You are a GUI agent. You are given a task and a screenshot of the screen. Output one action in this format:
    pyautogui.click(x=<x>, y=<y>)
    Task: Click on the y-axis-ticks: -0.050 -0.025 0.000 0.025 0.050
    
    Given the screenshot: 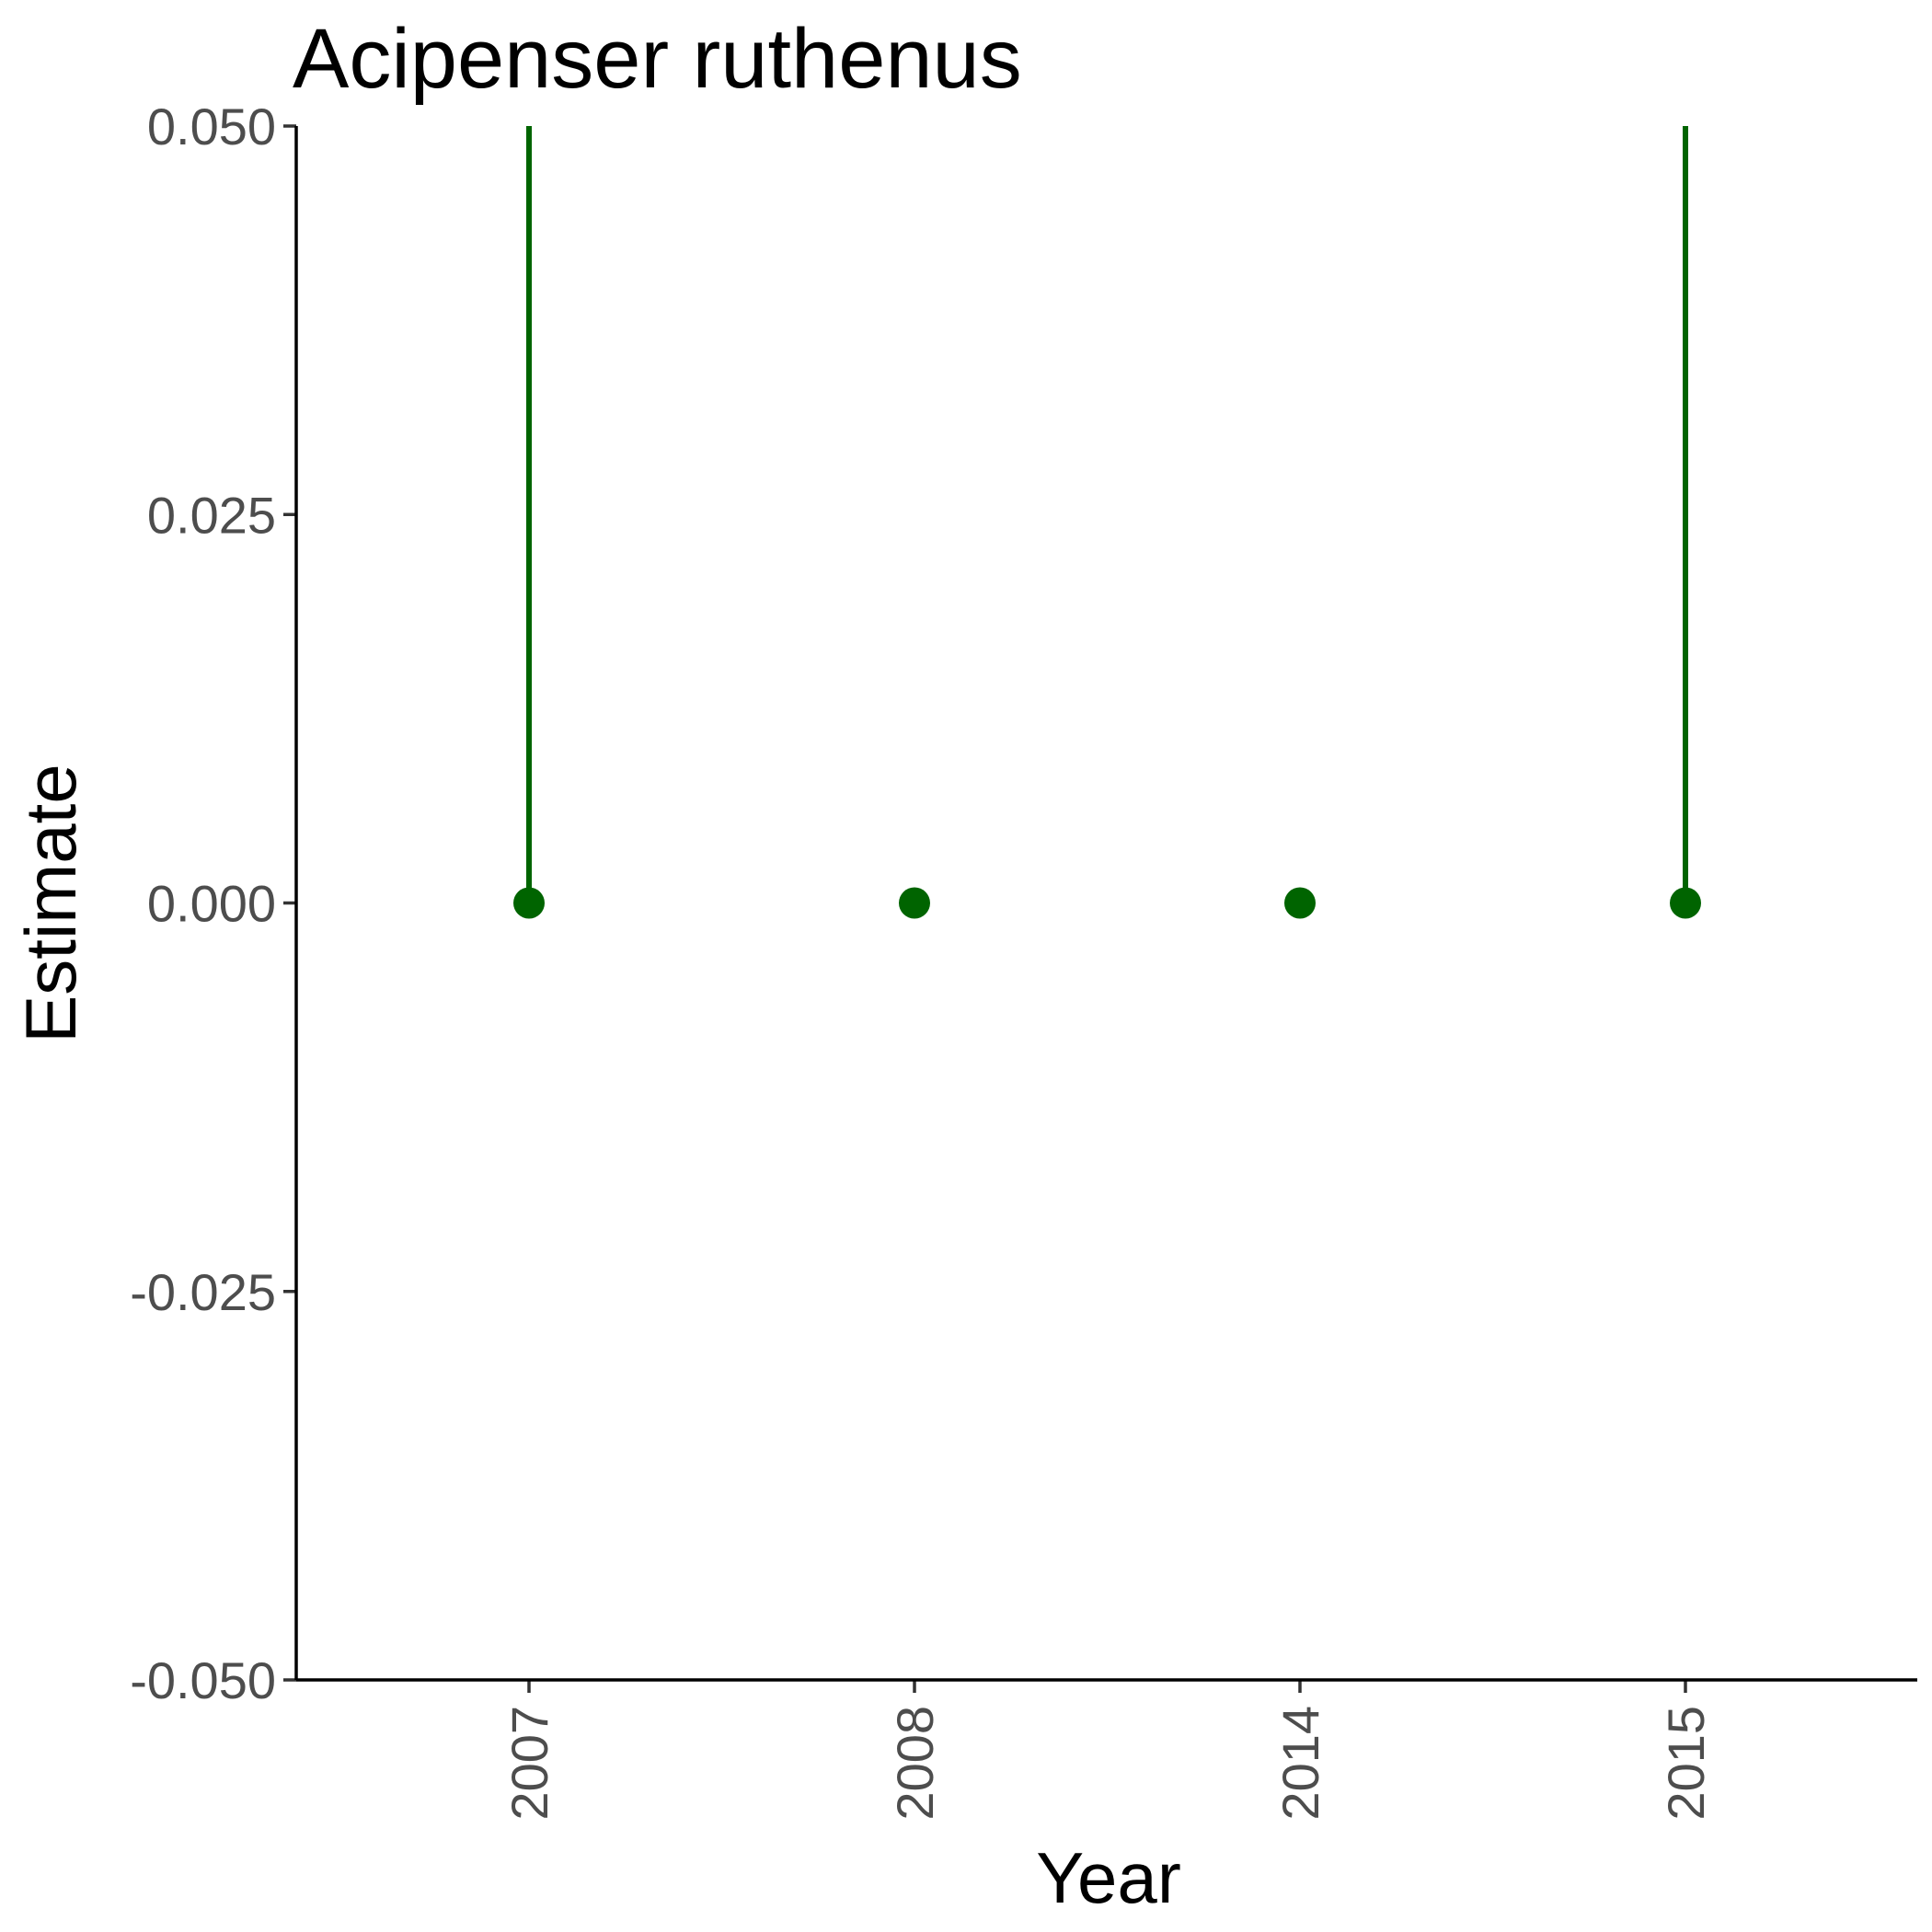 What is the action you would take?
    pyautogui.click(x=213, y=903)
    